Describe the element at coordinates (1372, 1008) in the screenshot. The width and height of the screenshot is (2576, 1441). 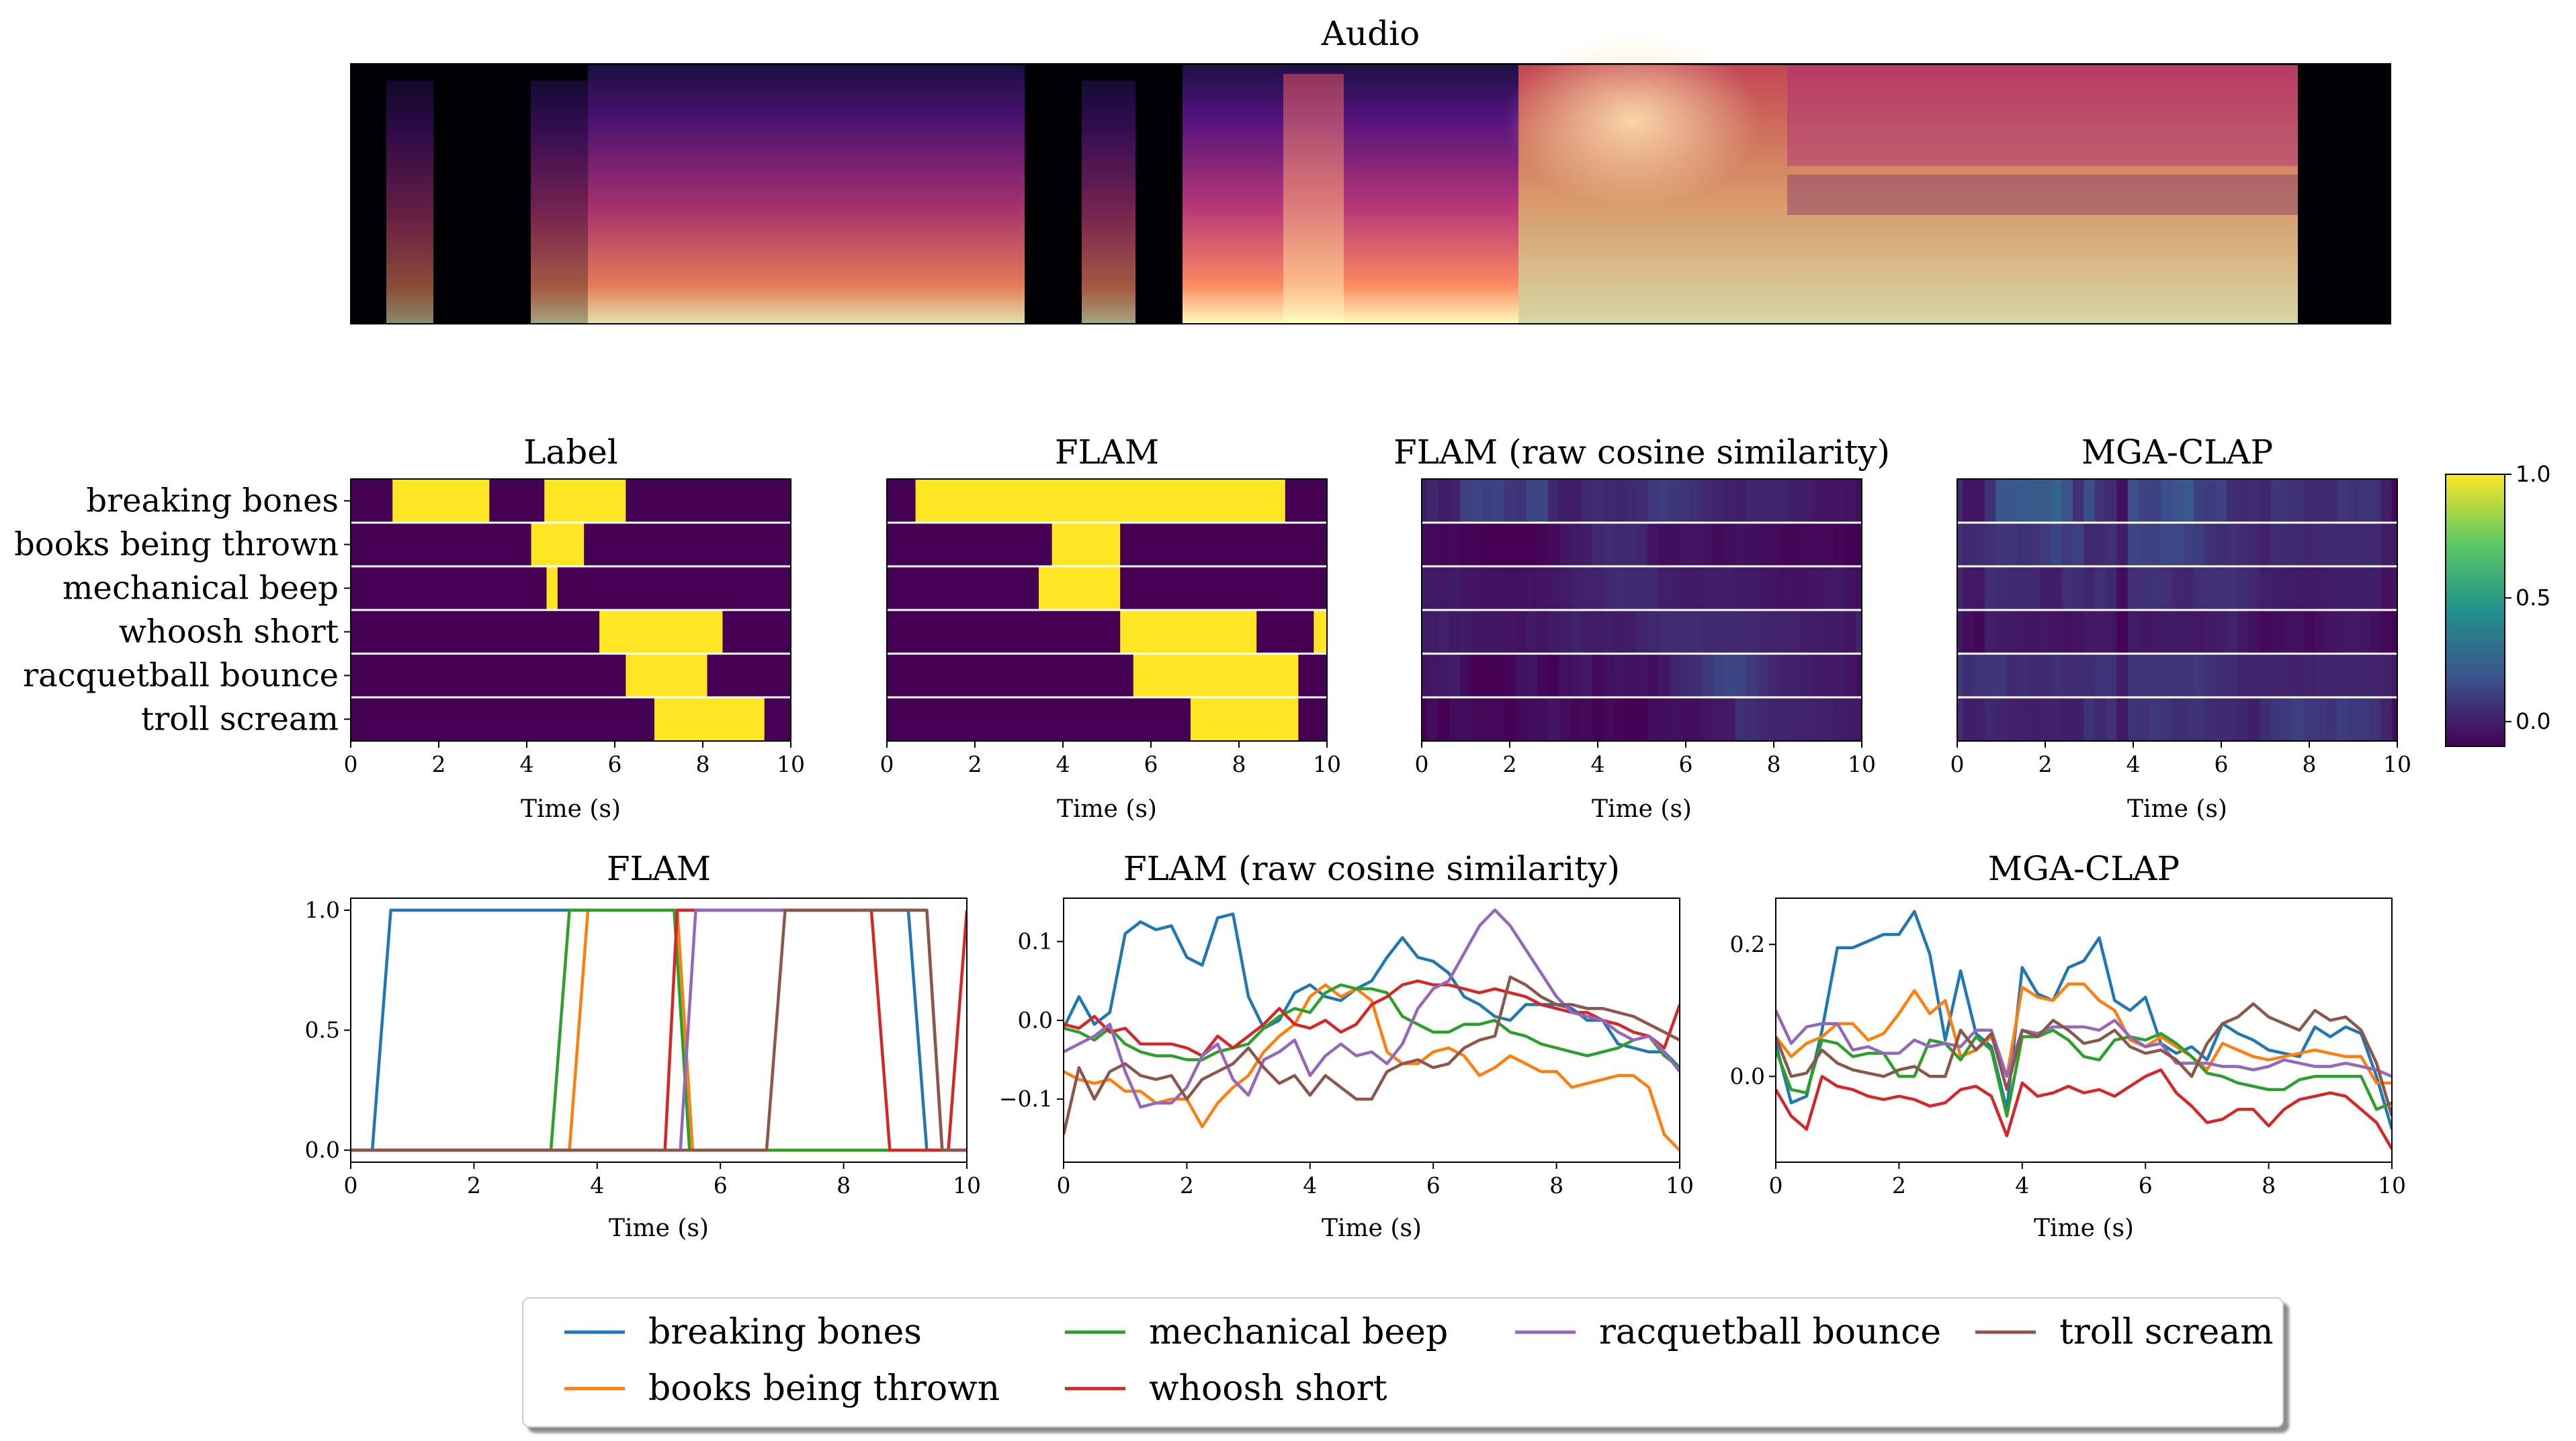
I see `series-line-racquetball-bounce` at that location.